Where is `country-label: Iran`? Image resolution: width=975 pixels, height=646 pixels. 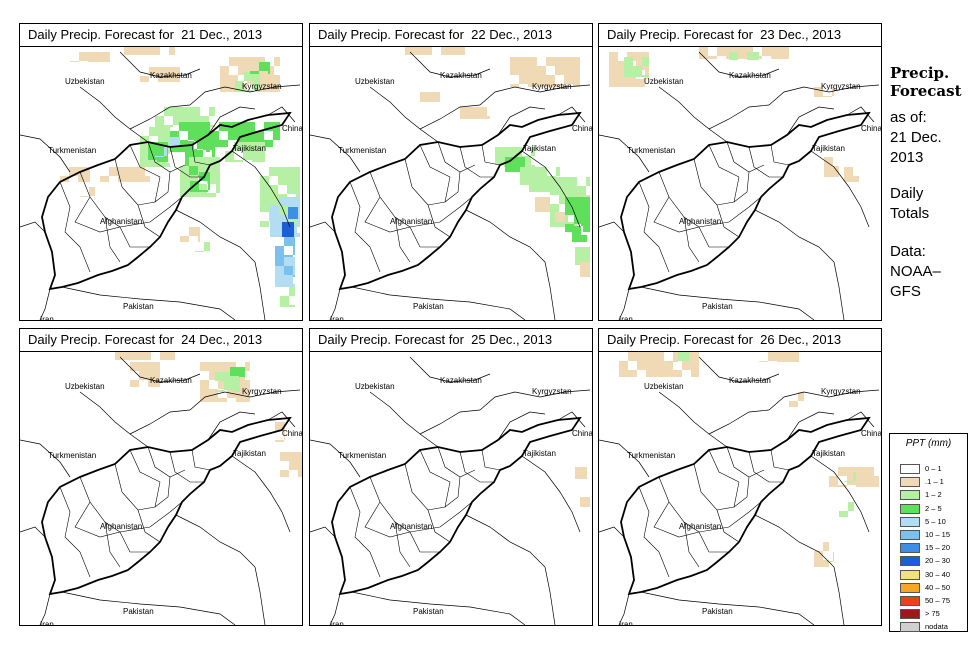 country-label: Iran is located at coordinates (337, 622).